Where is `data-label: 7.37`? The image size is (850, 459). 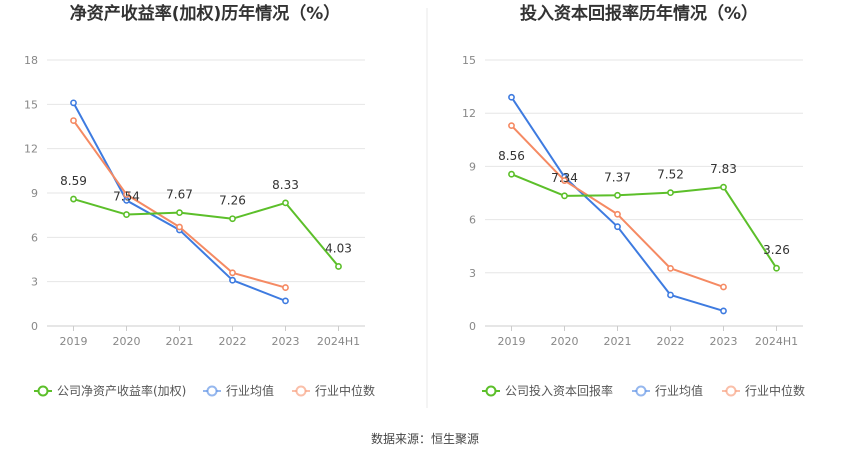 data-label: 7.37 is located at coordinates (617, 177).